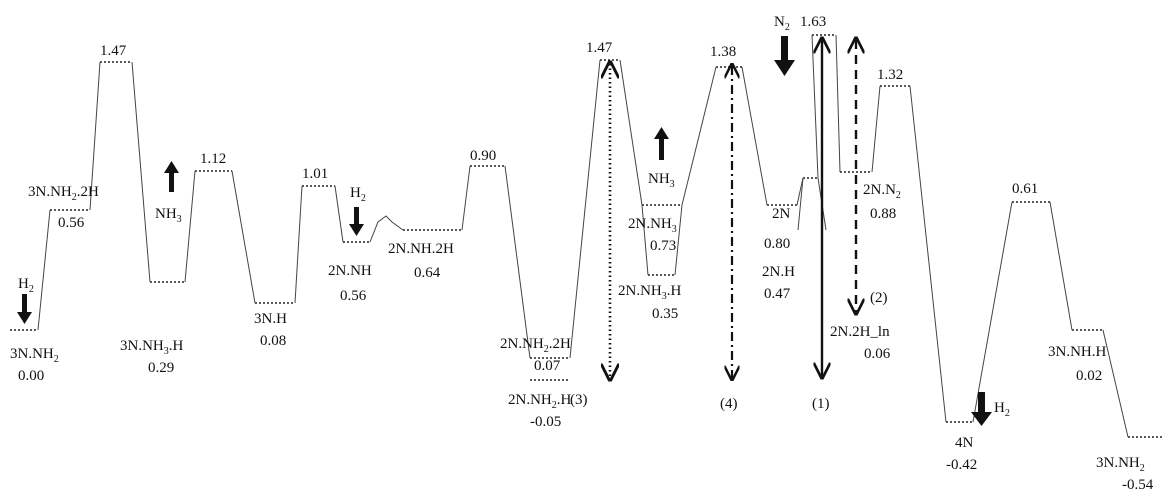 The width and height of the screenshot is (1173, 495). I want to click on state-energy-s20: 0.88, so click(883, 214).